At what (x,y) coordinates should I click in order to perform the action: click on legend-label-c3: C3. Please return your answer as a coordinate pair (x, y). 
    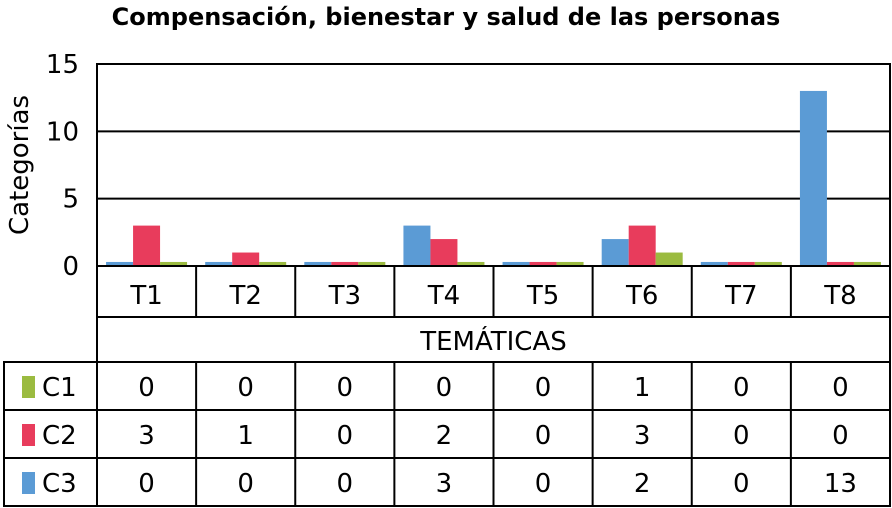
    Looking at the image, I should click on (59, 484).